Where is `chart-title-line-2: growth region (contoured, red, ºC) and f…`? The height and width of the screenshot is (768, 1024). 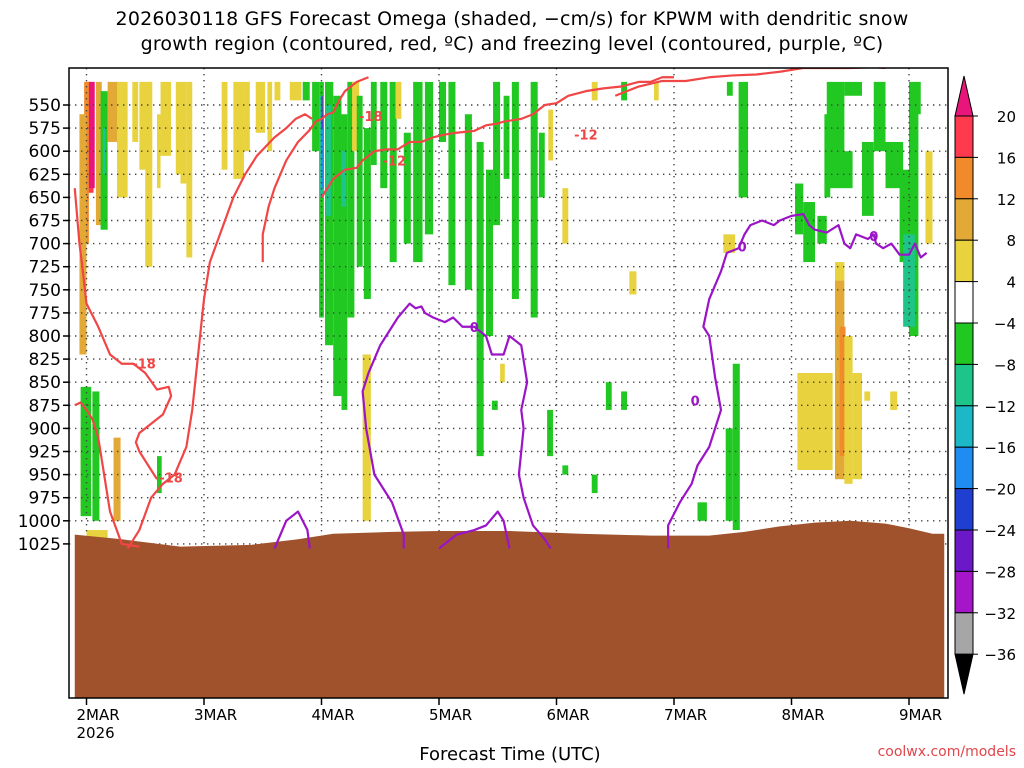 chart-title-line-2: growth region (contoured, red, ºC) and f… is located at coordinates (512, 44).